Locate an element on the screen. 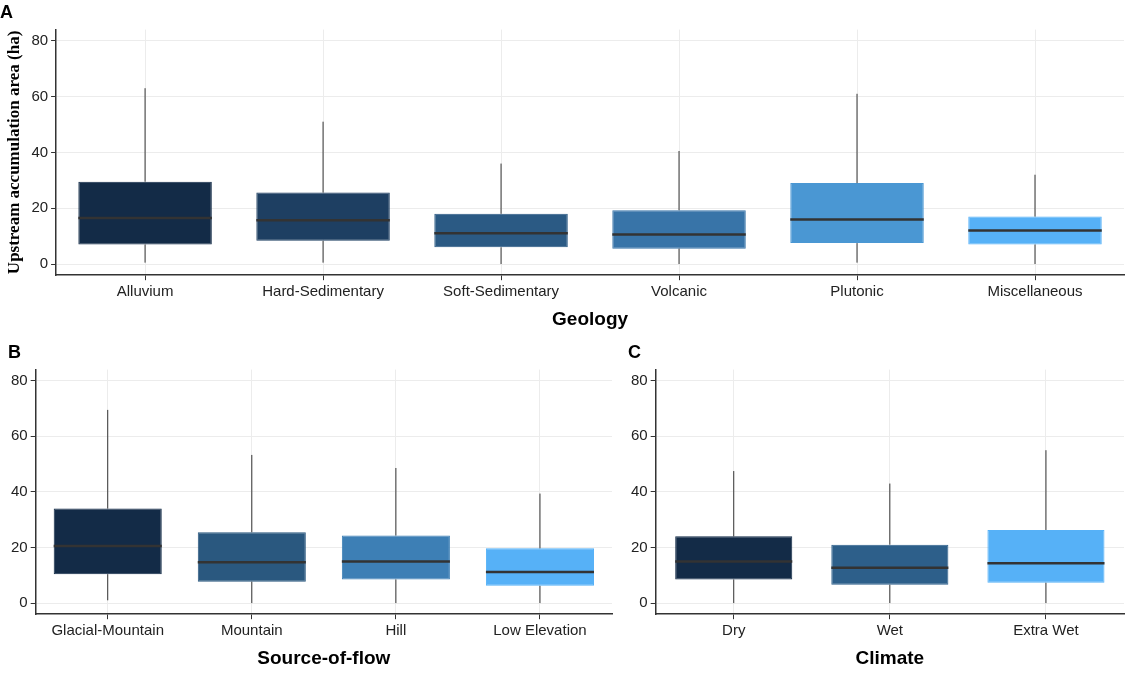 This screenshot has height=674, width=1132. chart-title: A is located at coordinates (6, 11).